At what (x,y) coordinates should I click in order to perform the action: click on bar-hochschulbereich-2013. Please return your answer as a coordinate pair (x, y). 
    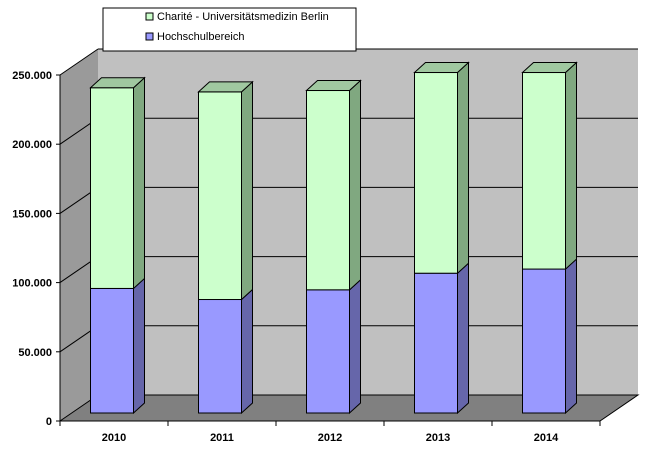
    Looking at the image, I should click on (441, 338).